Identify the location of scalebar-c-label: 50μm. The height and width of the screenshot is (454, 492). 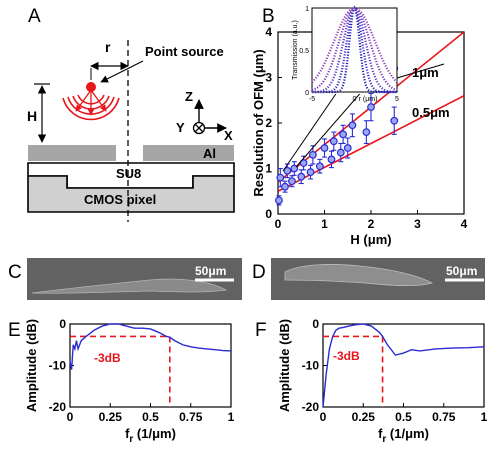
(210, 271).